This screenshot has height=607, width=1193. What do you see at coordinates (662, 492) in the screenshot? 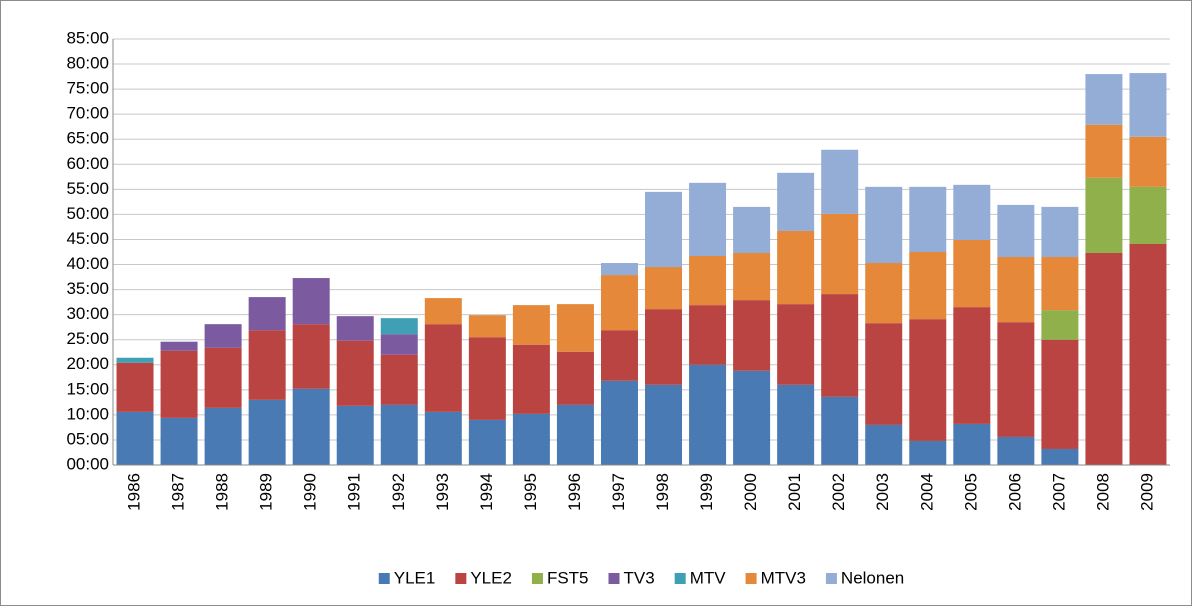
I see `x-tick-label: 1998` at bounding box center [662, 492].